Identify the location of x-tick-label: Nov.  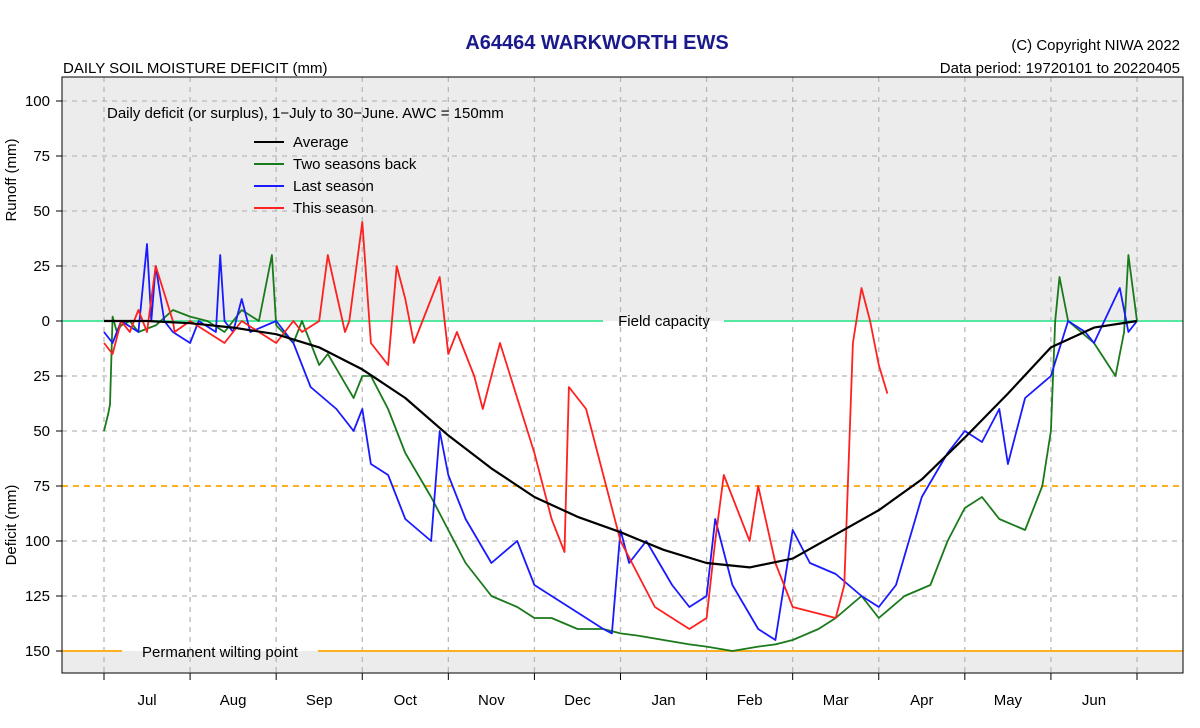
(491, 700).